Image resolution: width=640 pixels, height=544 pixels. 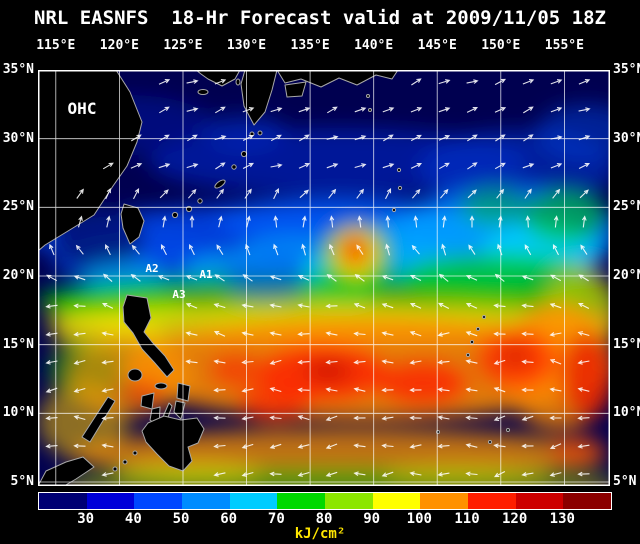 I want to click on field-label-ohc: OHC, so click(x=82, y=108).